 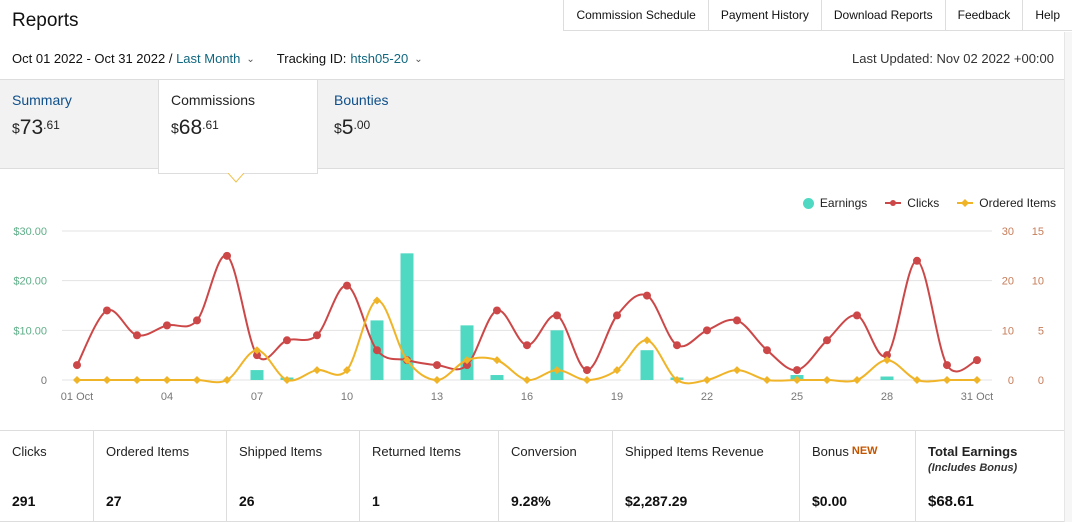 What do you see at coordinates (808, 203) in the screenshot?
I see `earnings-dot-icon` at bounding box center [808, 203].